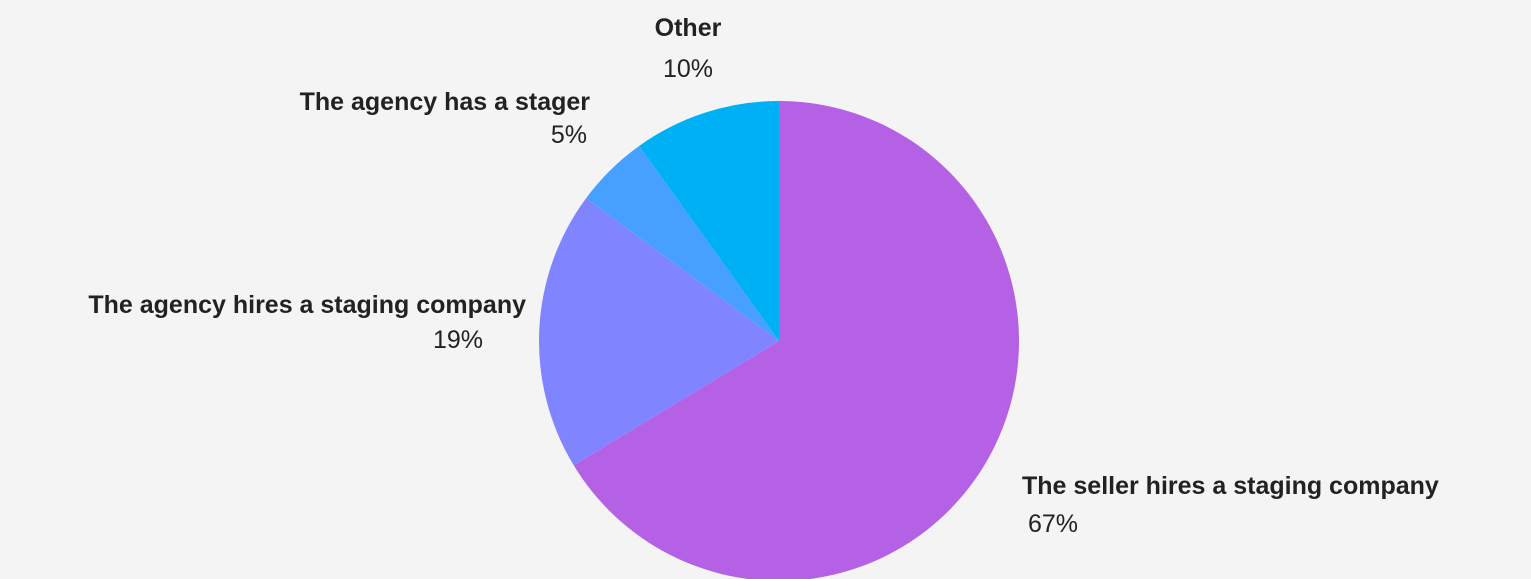 This screenshot has width=1531, height=579. Describe the element at coordinates (688, 28) in the screenshot. I see `slice-label-name-4: Other` at that location.